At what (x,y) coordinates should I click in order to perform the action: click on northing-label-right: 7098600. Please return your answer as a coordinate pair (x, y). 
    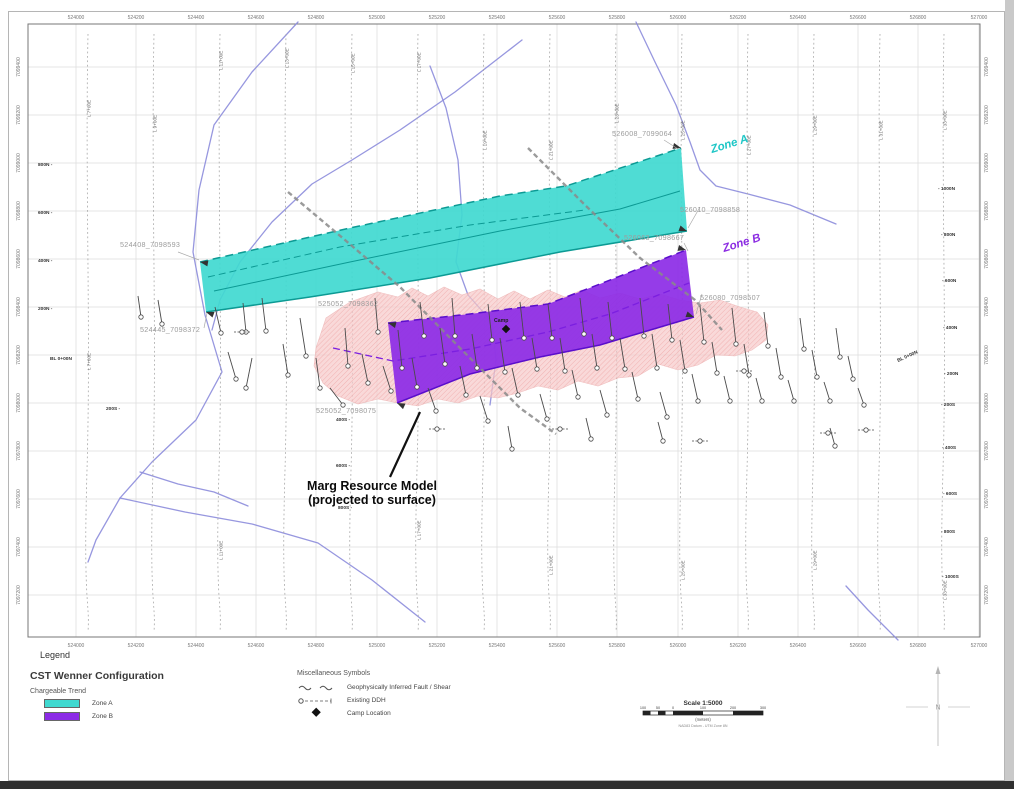
    Looking at the image, I should click on (987, 259).